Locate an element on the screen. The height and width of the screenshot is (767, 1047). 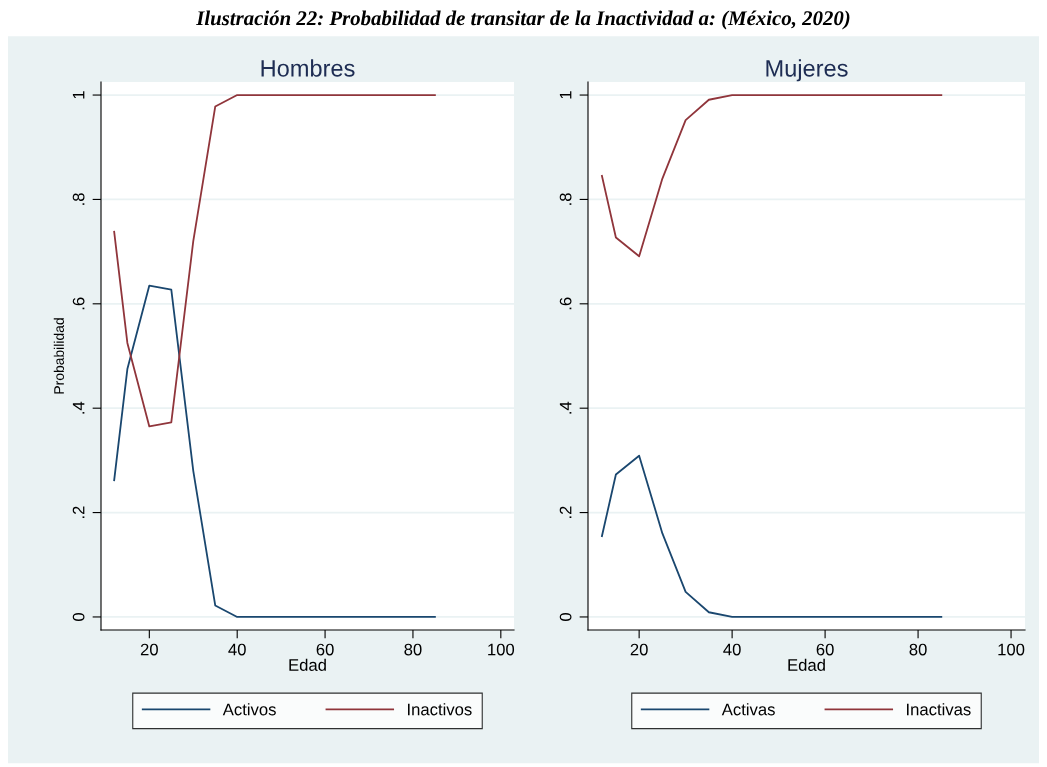
chart-title: Hombres is located at coordinates (308, 68).